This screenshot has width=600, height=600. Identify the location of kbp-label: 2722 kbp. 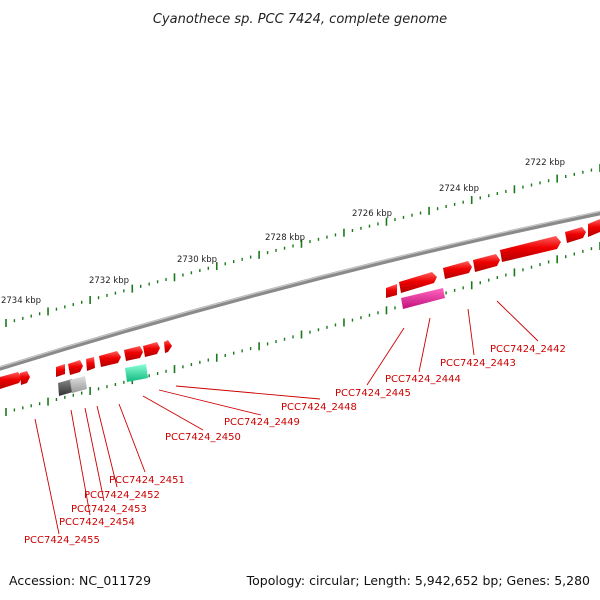
(545, 163).